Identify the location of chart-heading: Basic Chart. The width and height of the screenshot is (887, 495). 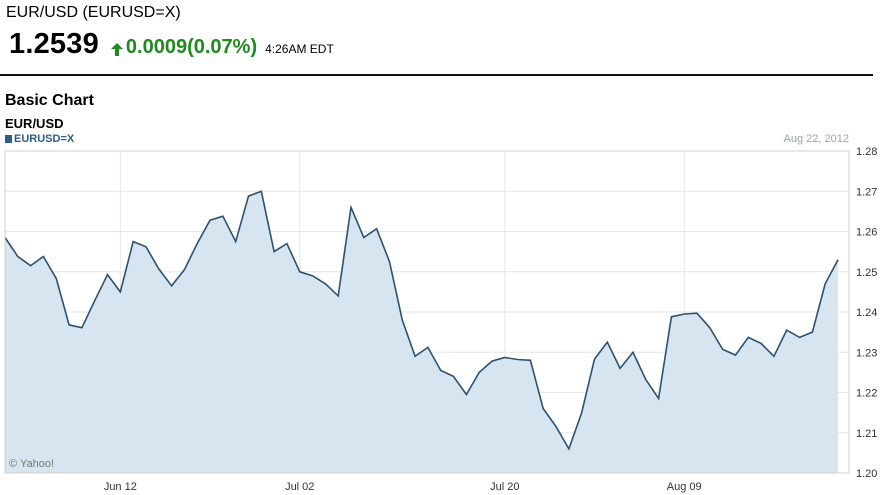
(49, 100).